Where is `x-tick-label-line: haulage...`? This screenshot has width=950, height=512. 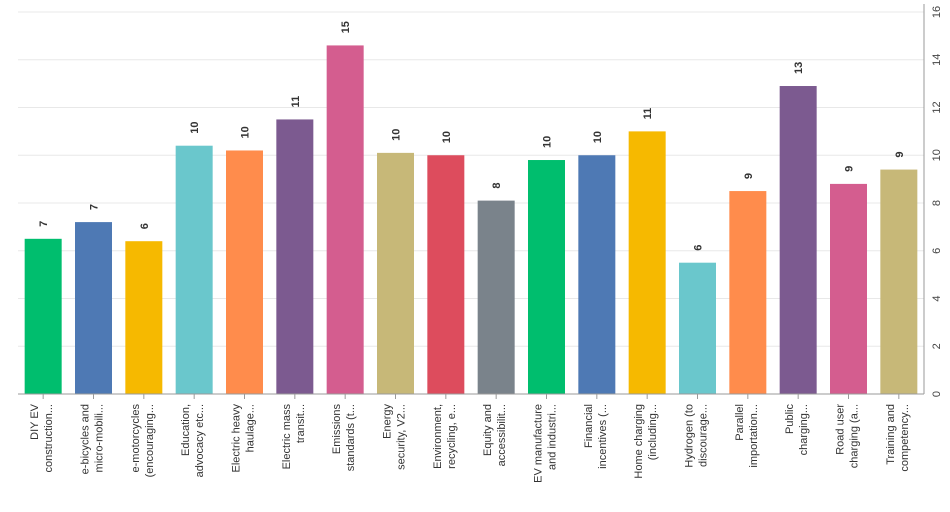
x-tick-label-line: haulage... is located at coordinates (251, 428).